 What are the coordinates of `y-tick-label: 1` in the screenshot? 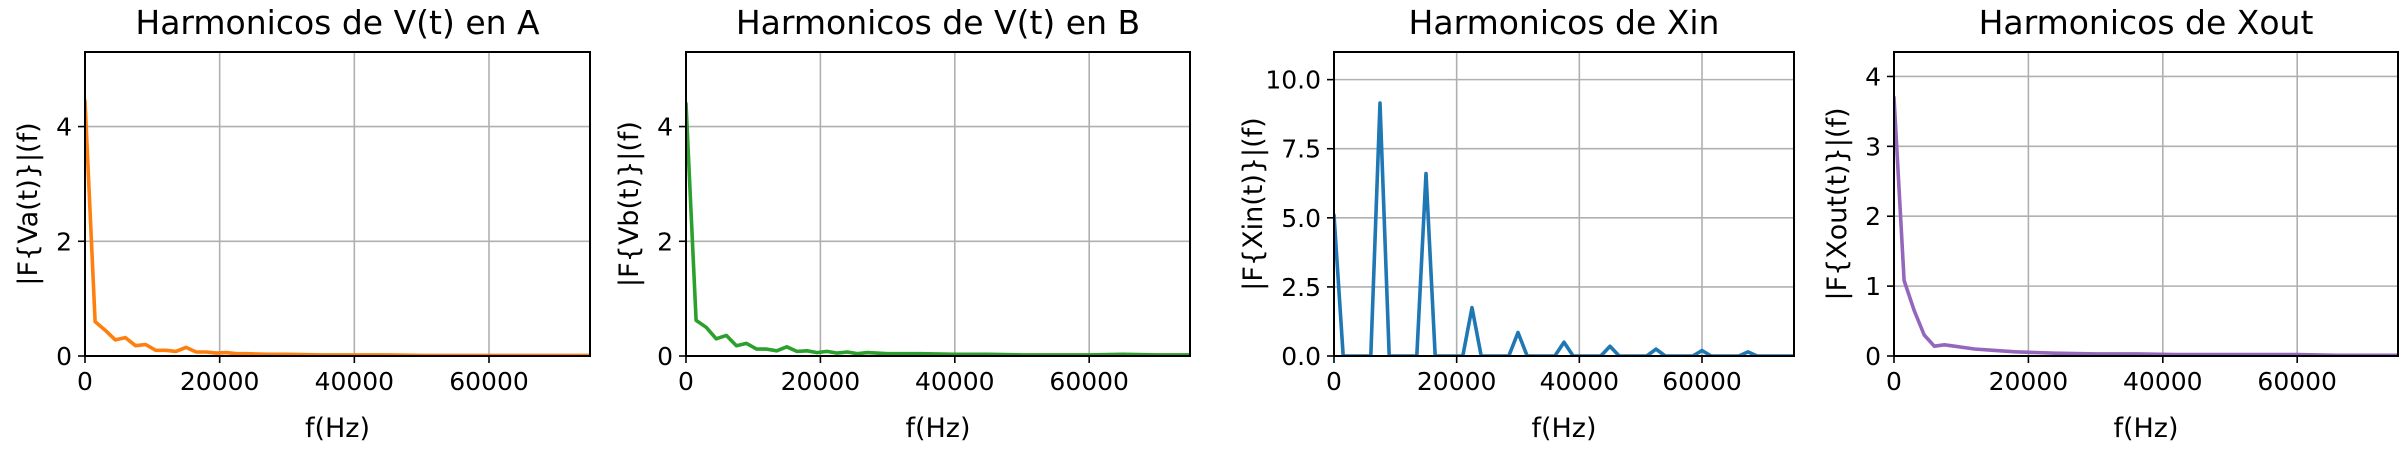 It's located at (1873, 286).